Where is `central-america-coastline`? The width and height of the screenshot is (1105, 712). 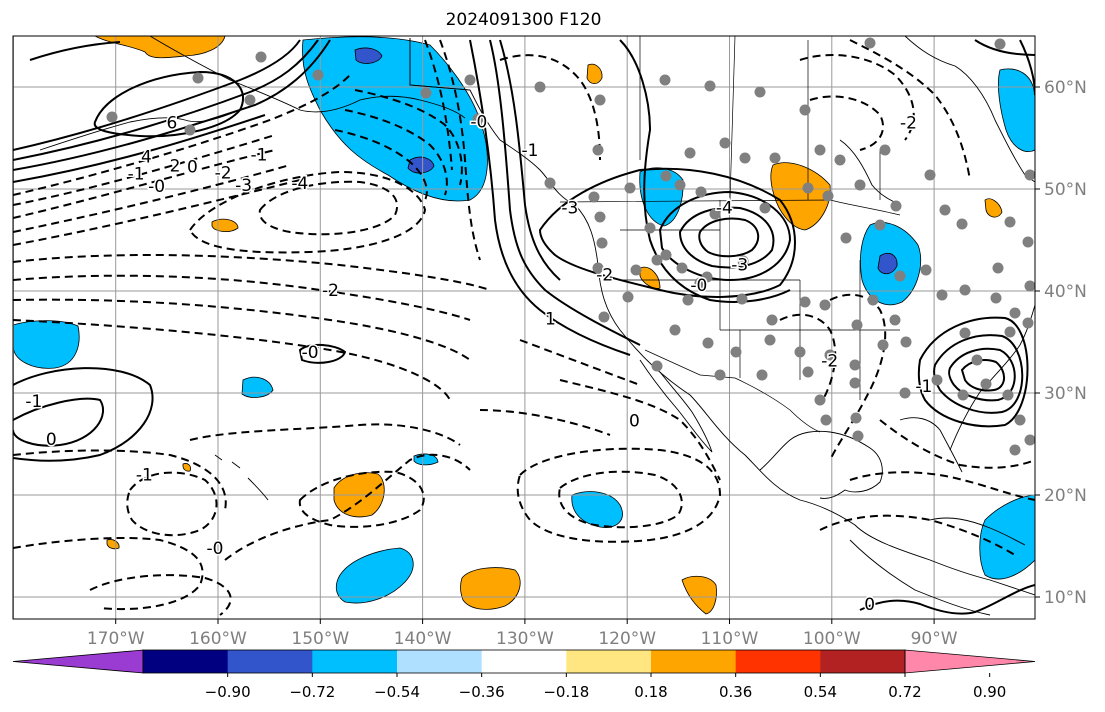
central-america-coastline is located at coordinates (920, 577).